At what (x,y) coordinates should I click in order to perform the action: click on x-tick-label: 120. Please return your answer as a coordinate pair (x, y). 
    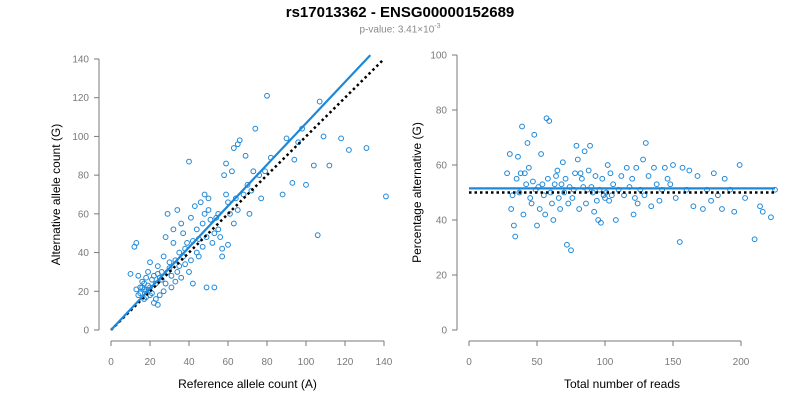
    Looking at the image, I should click on (345, 362).